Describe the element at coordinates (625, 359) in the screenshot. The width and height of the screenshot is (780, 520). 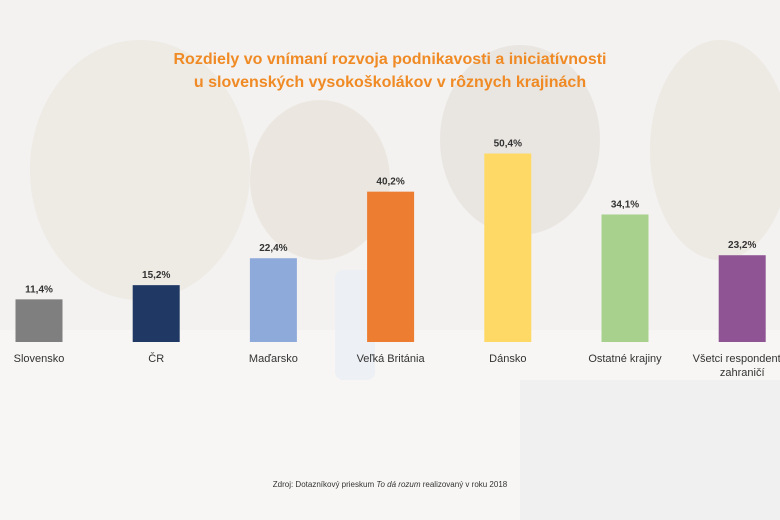
I see `category-label-5: Ostatné krajiny` at that location.